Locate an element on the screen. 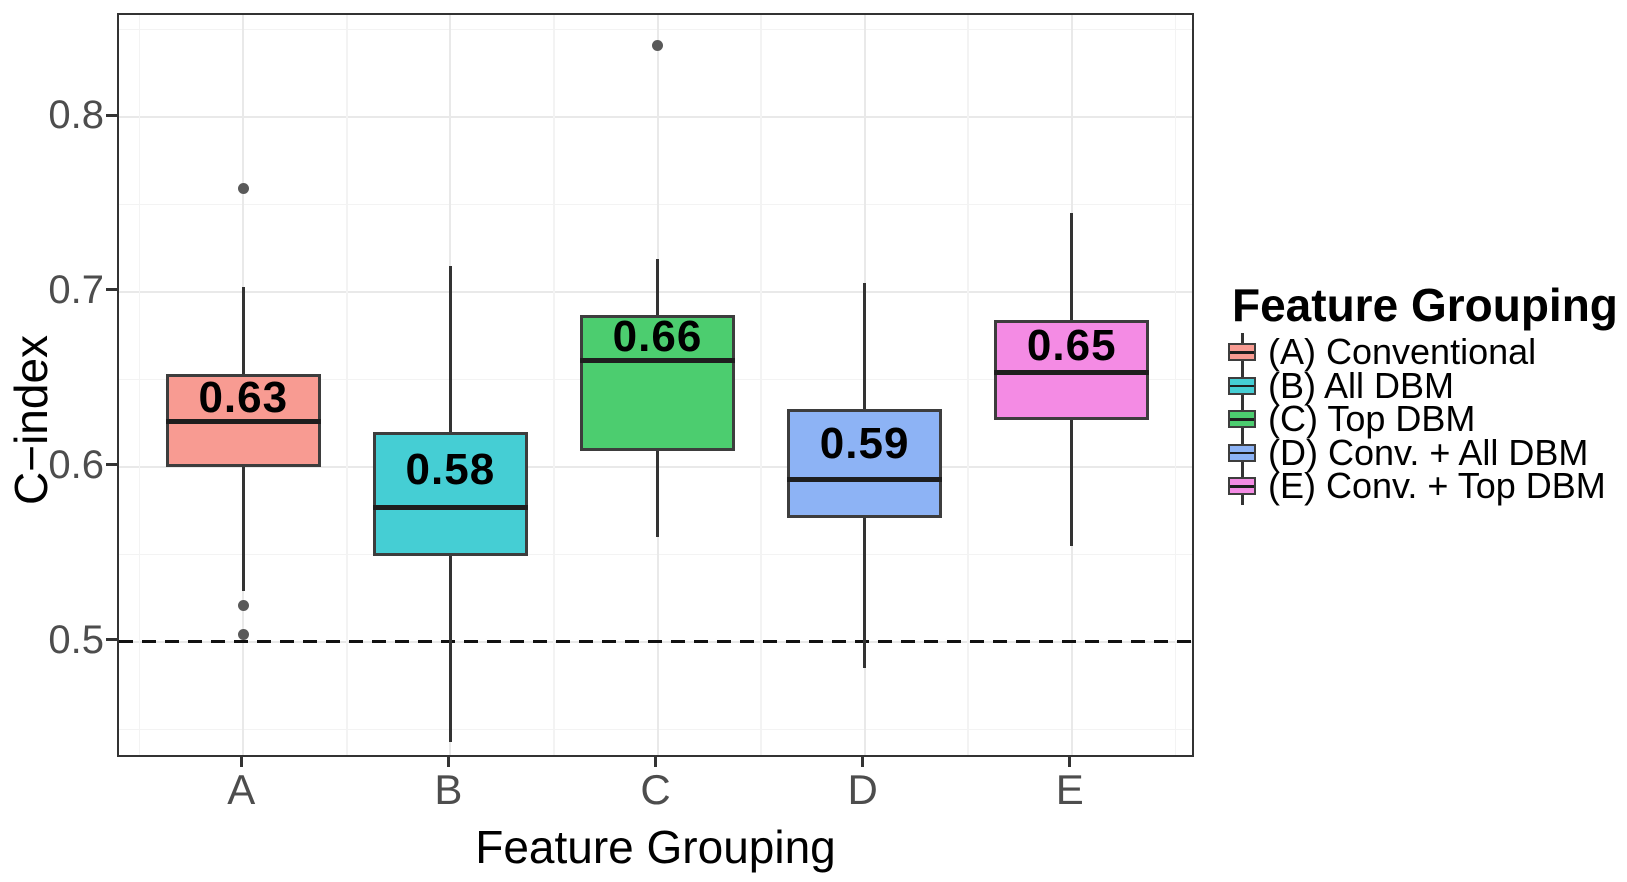 The image size is (1627, 882). reference-line-dashed is located at coordinates (655, 642).